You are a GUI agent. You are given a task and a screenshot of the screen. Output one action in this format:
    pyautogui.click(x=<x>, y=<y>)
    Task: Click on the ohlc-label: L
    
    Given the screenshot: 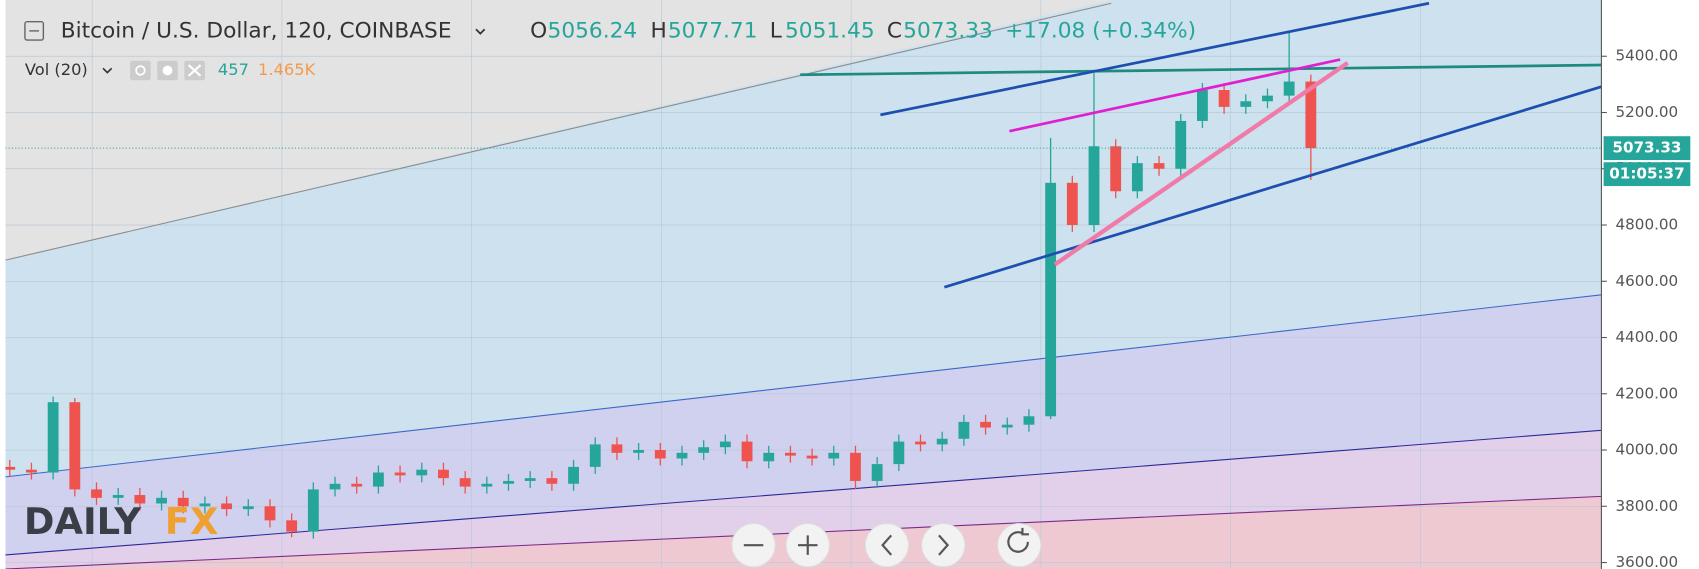 What is the action you would take?
    pyautogui.click(x=776, y=30)
    